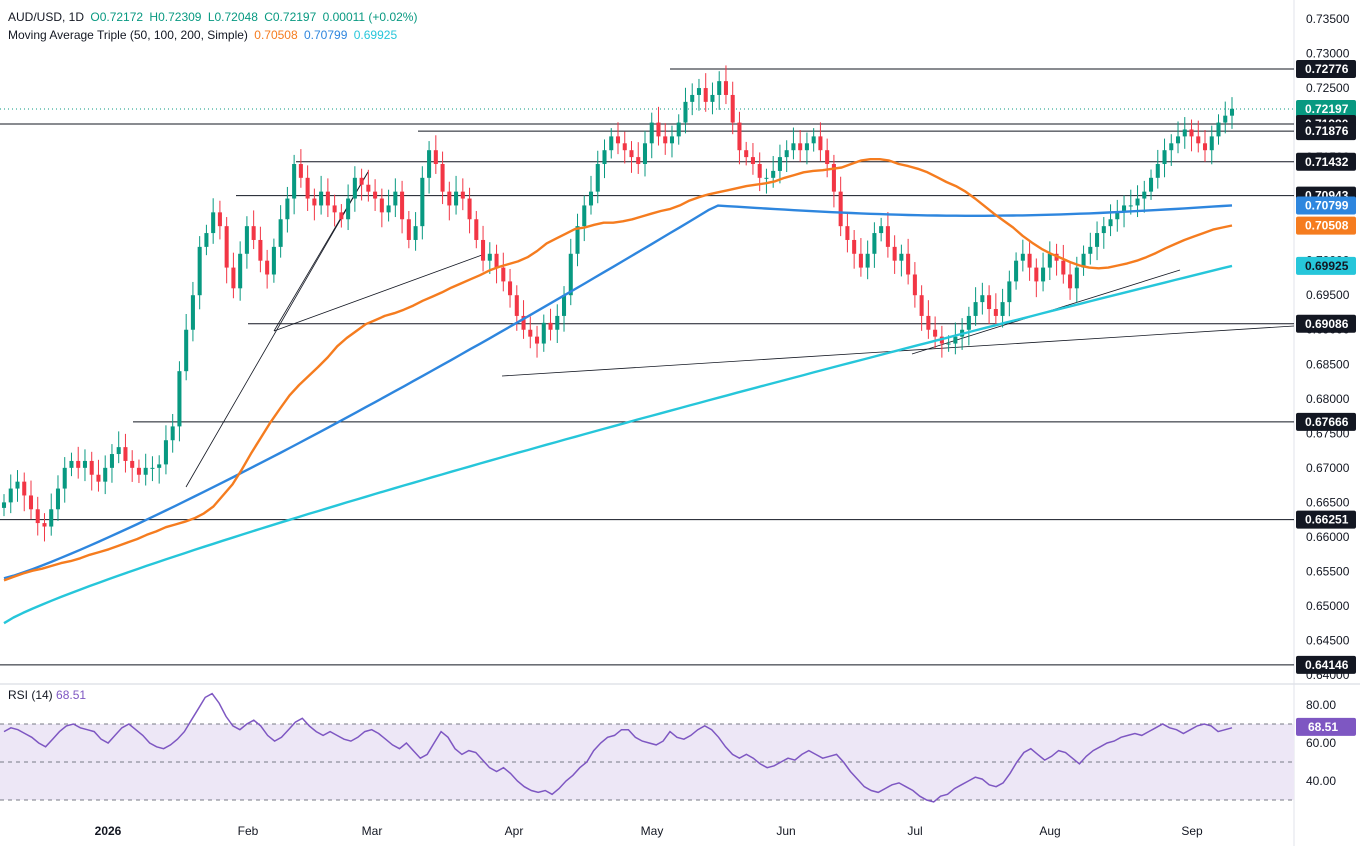 Image resolution: width=1360 pixels, height=846 pixels. I want to click on time-tick-label: Apr, so click(514, 831).